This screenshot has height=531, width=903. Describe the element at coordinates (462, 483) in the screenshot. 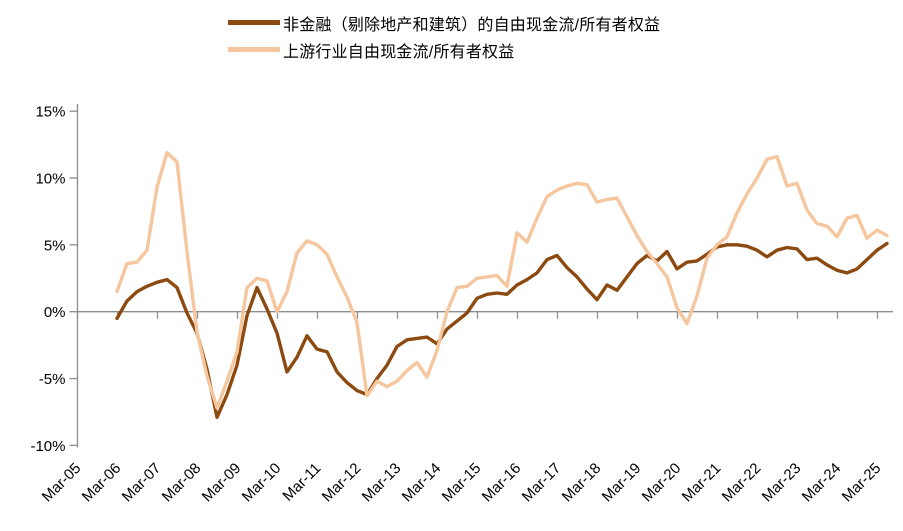

I see `x-axis-label: Mar-15` at that location.